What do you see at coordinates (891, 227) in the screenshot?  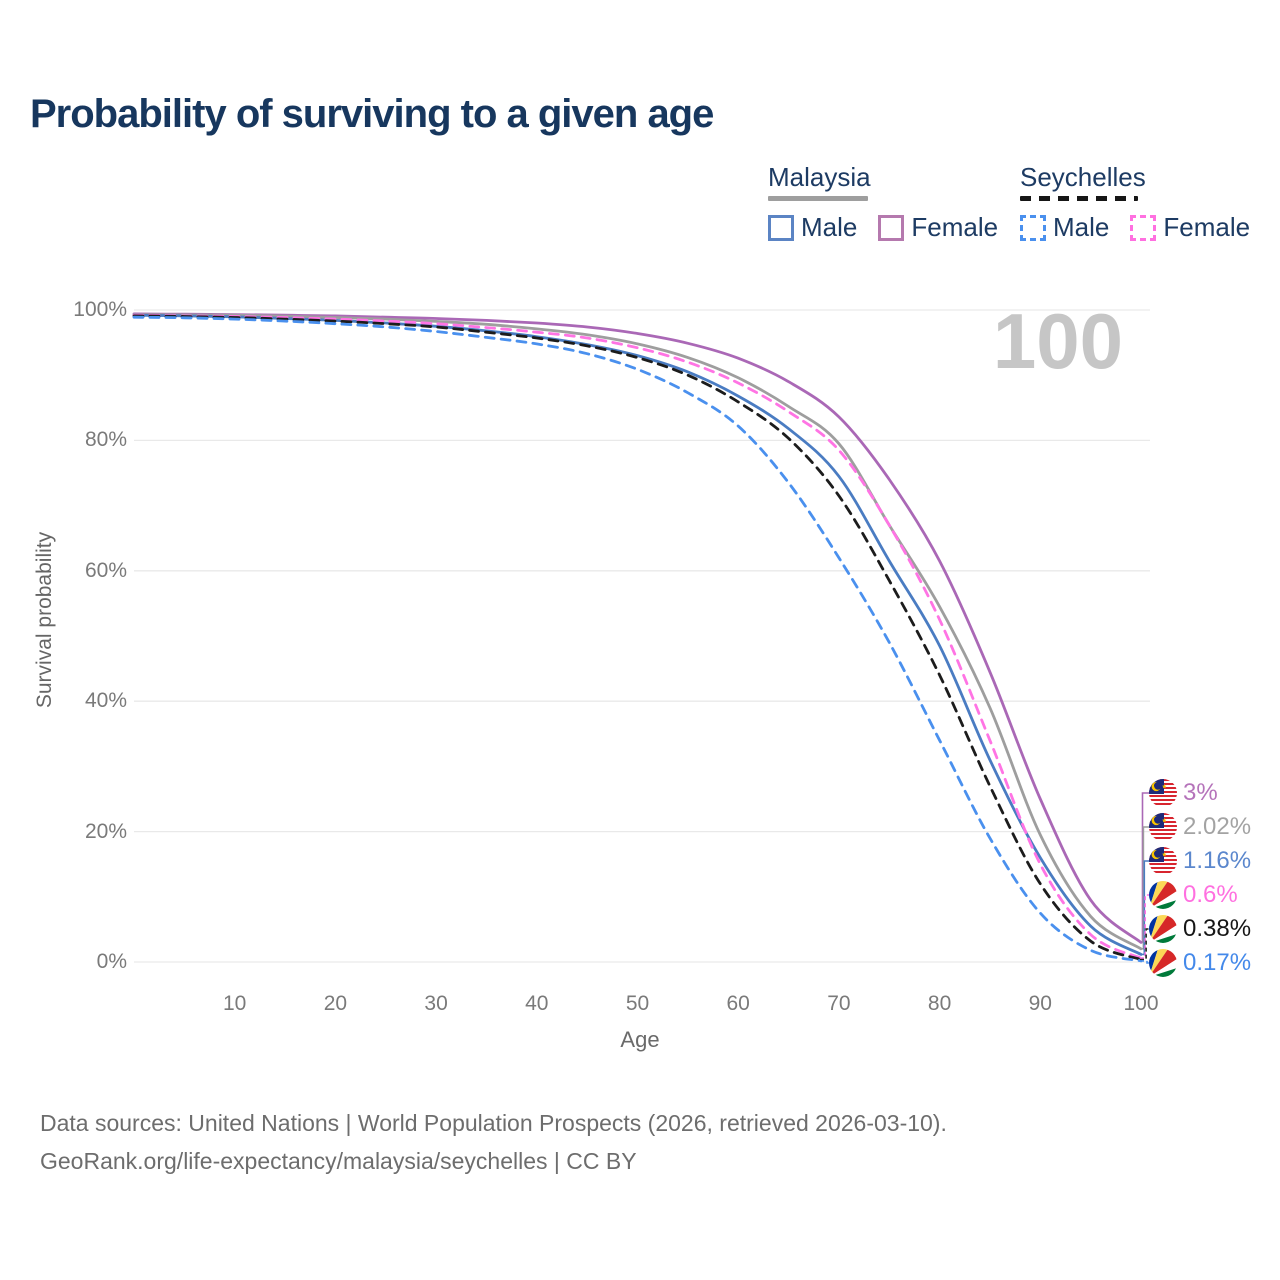 I see `legend-swatch-malaysia-female` at bounding box center [891, 227].